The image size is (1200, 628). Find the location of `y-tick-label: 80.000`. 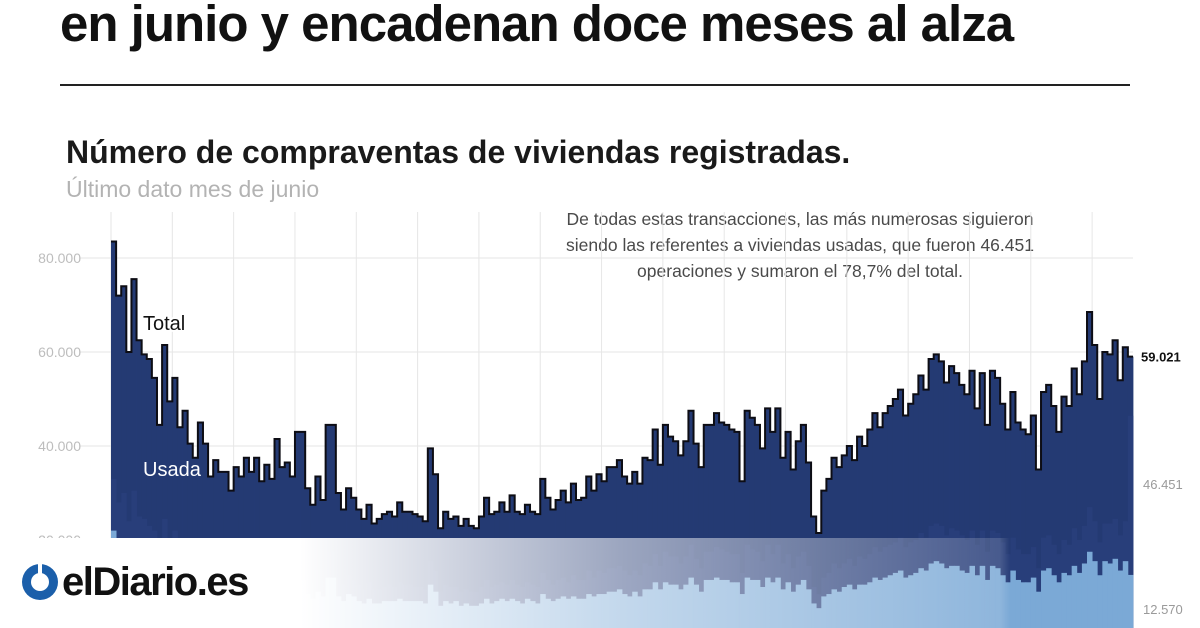

y-tick-label: 80.000 is located at coordinates (59, 258).